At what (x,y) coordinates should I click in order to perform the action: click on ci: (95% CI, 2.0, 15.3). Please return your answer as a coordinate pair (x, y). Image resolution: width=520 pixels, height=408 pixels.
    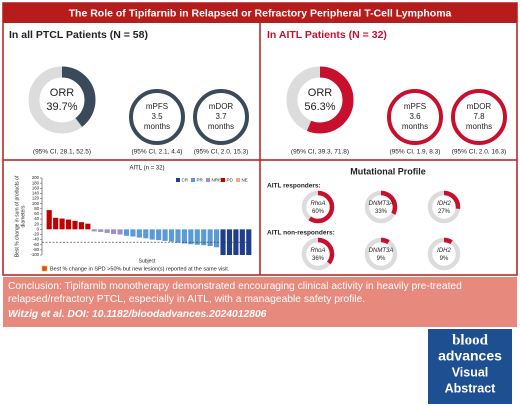
    Looking at the image, I should click on (221, 152).